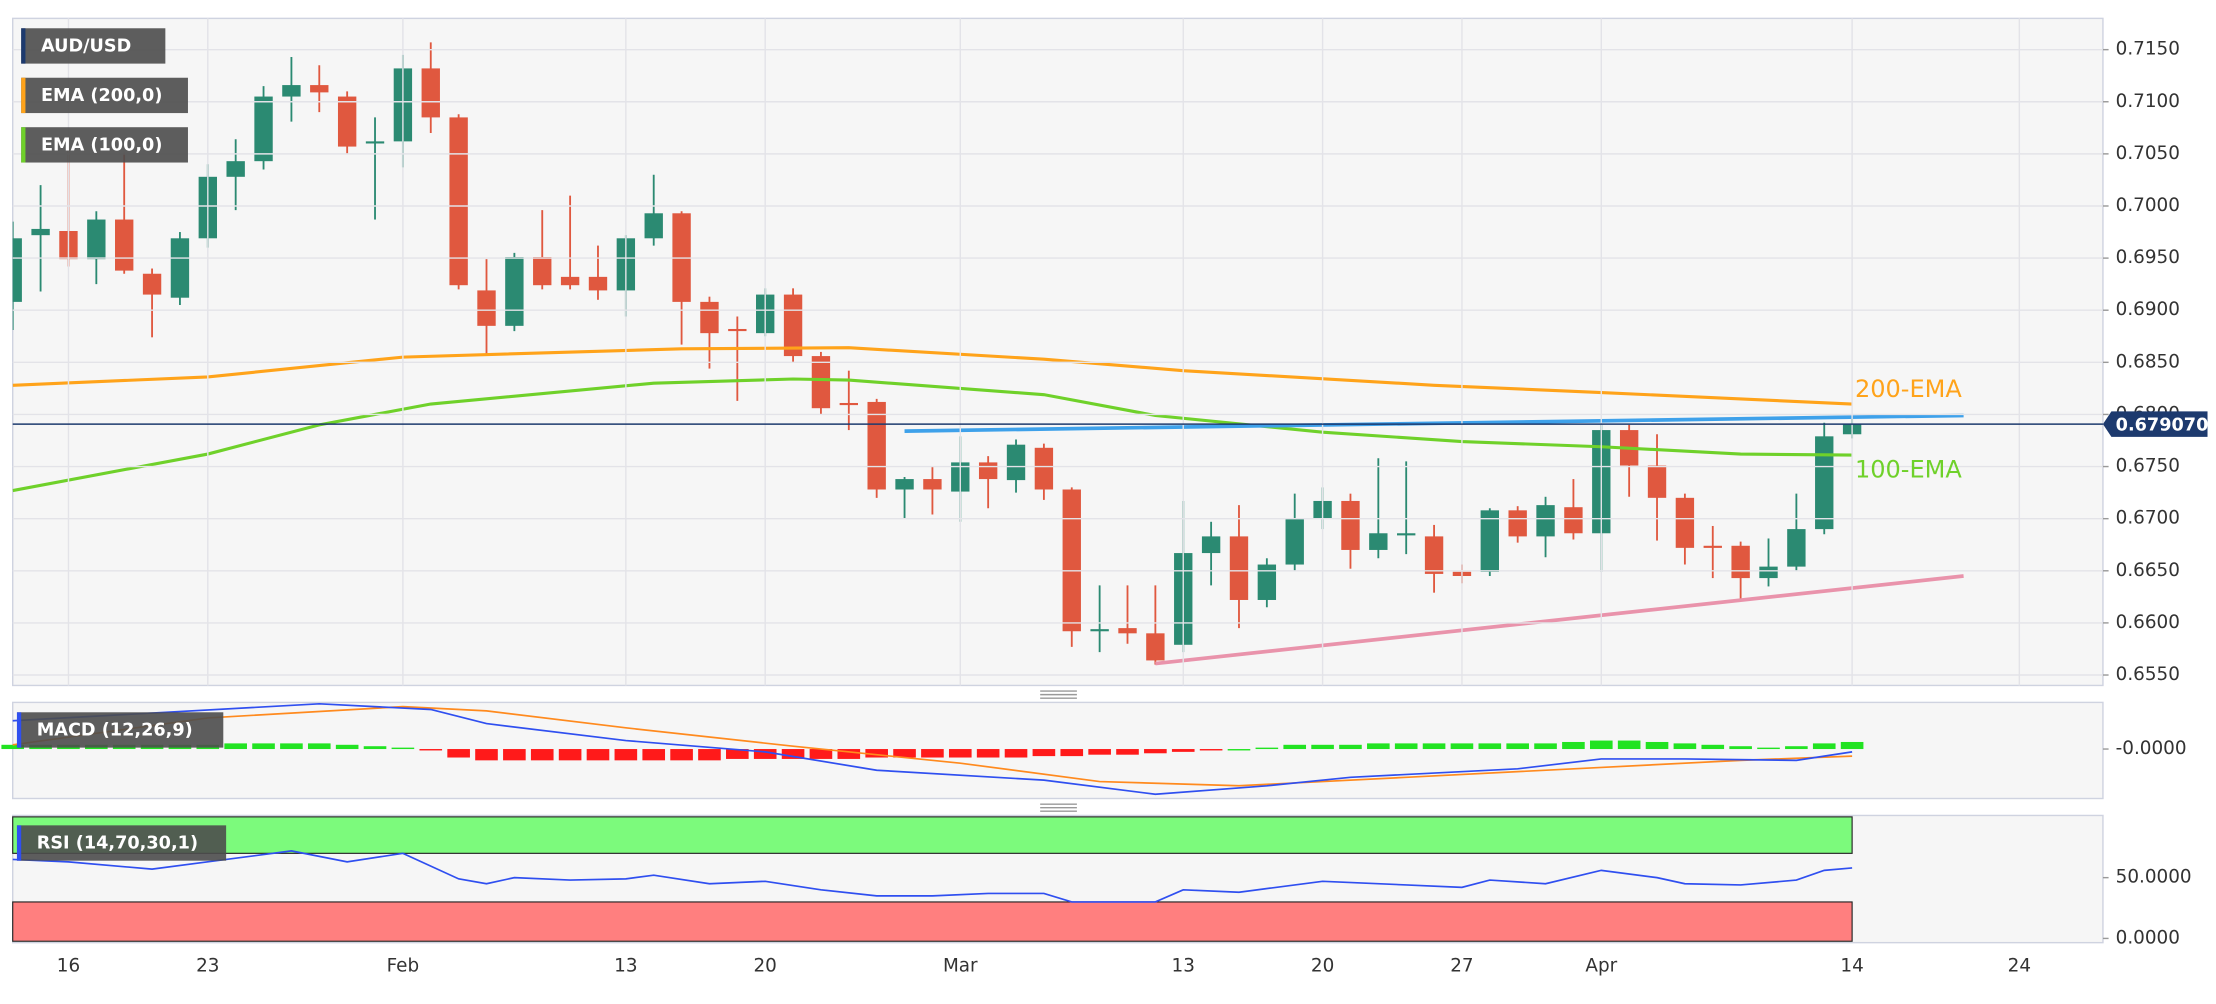 Image resolution: width=2216 pixels, height=1004 pixels. What do you see at coordinates (2148, 937) in the screenshot?
I see `y-tick-label: 0.0000` at bounding box center [2148, 937].